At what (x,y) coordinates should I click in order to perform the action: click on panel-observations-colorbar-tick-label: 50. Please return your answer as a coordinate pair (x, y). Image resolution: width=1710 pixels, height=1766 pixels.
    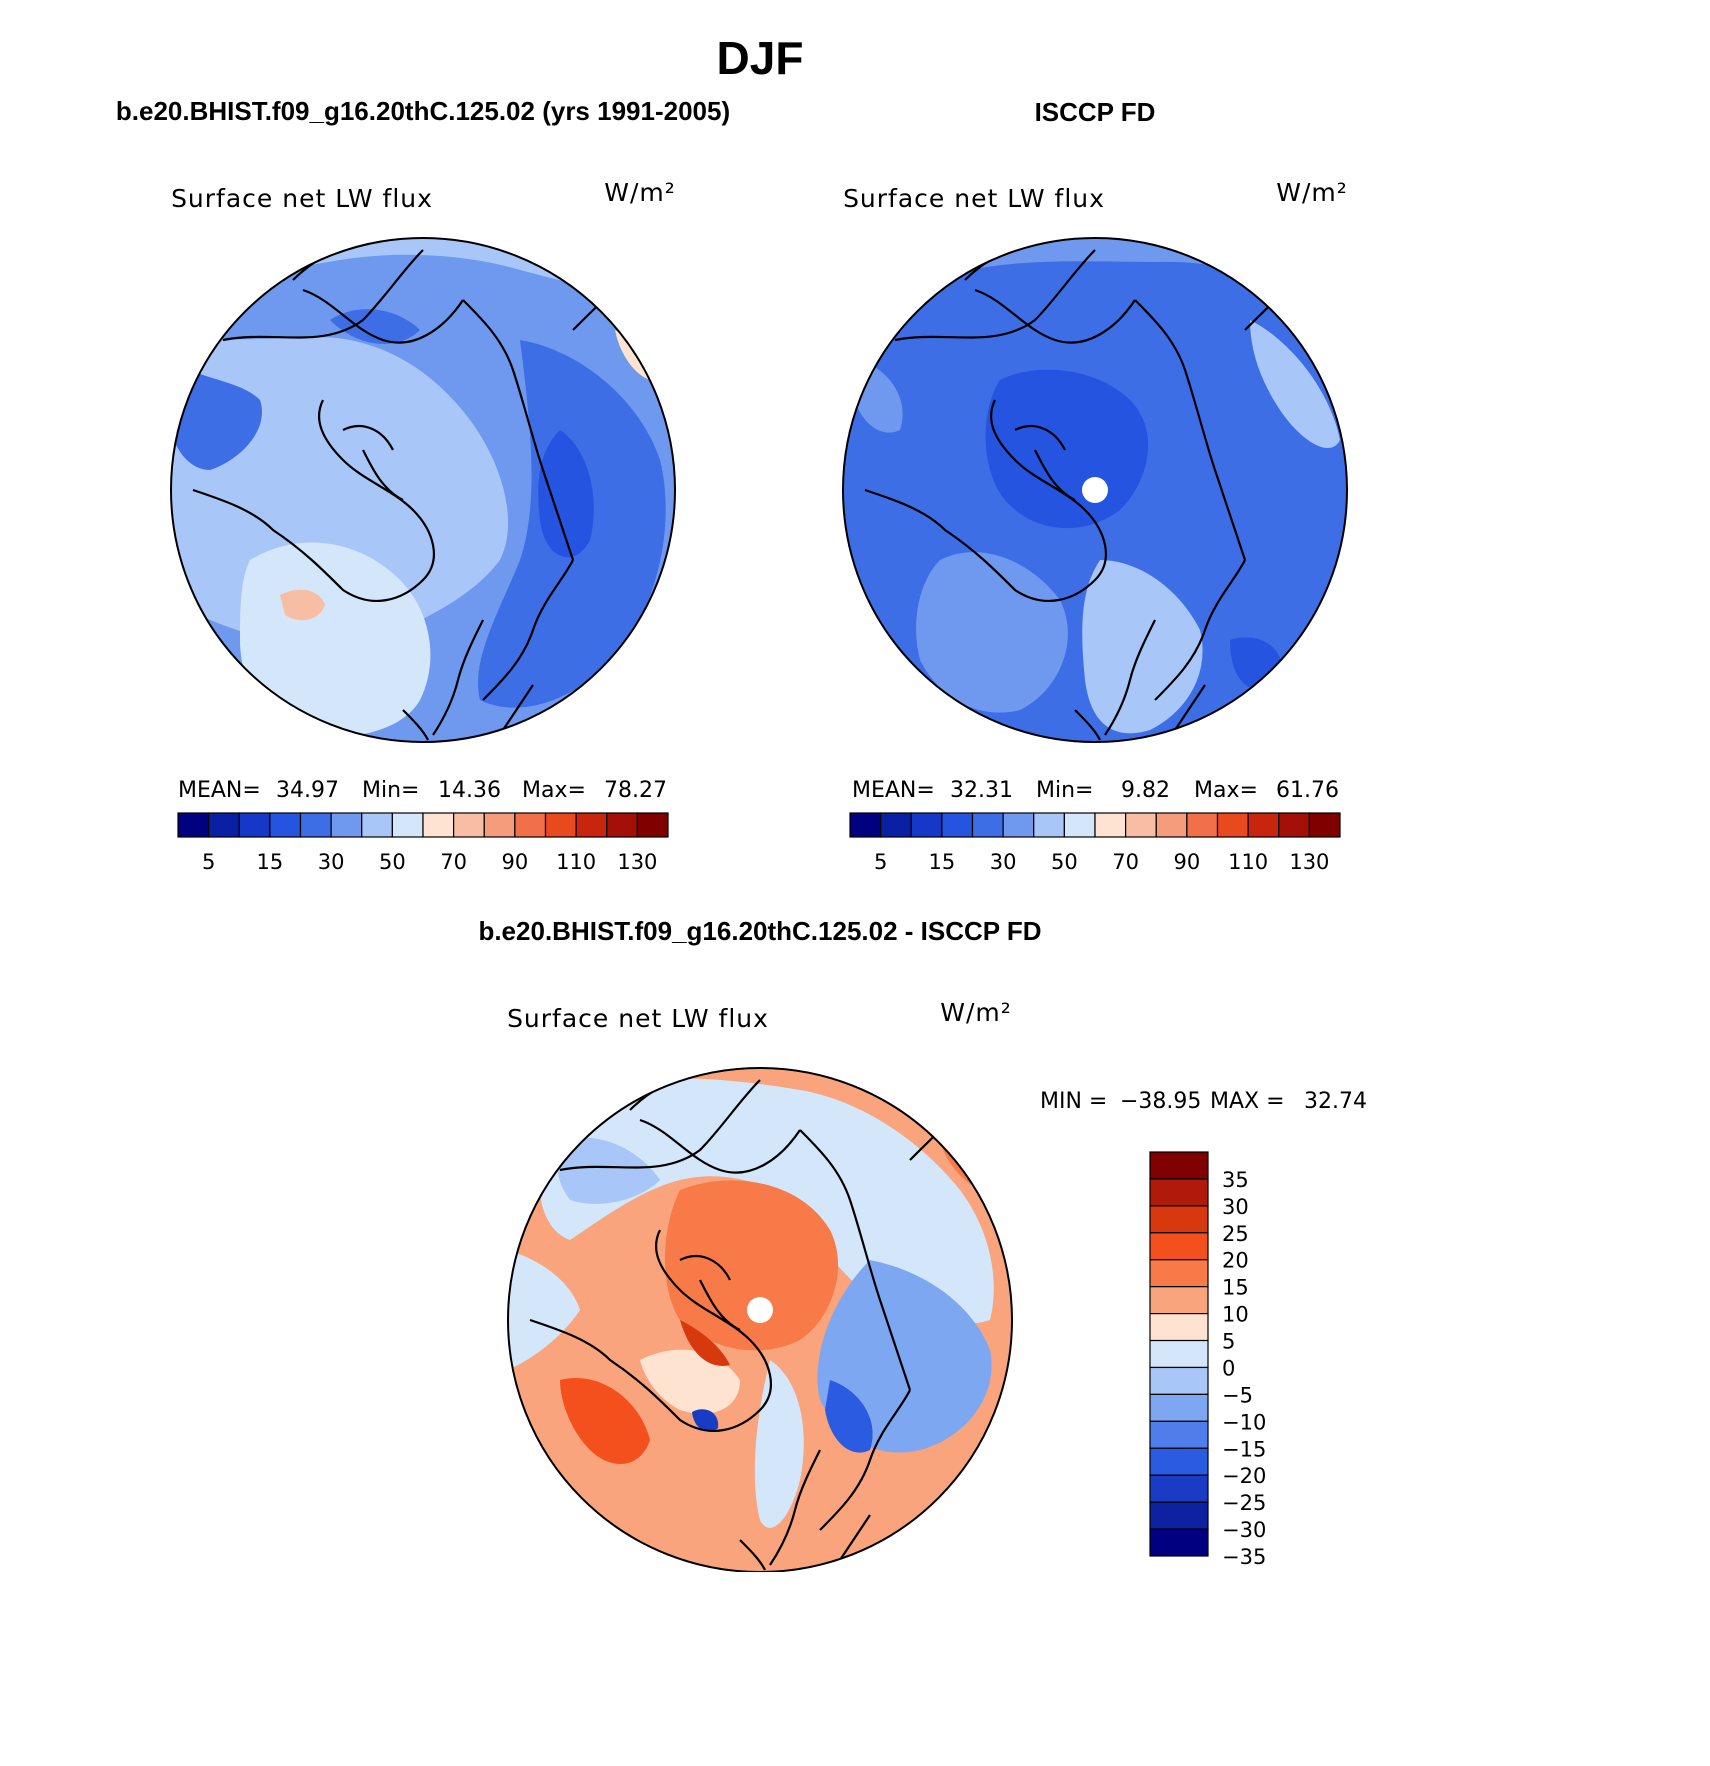
    Looking at the image, I should click on (1064, 862).